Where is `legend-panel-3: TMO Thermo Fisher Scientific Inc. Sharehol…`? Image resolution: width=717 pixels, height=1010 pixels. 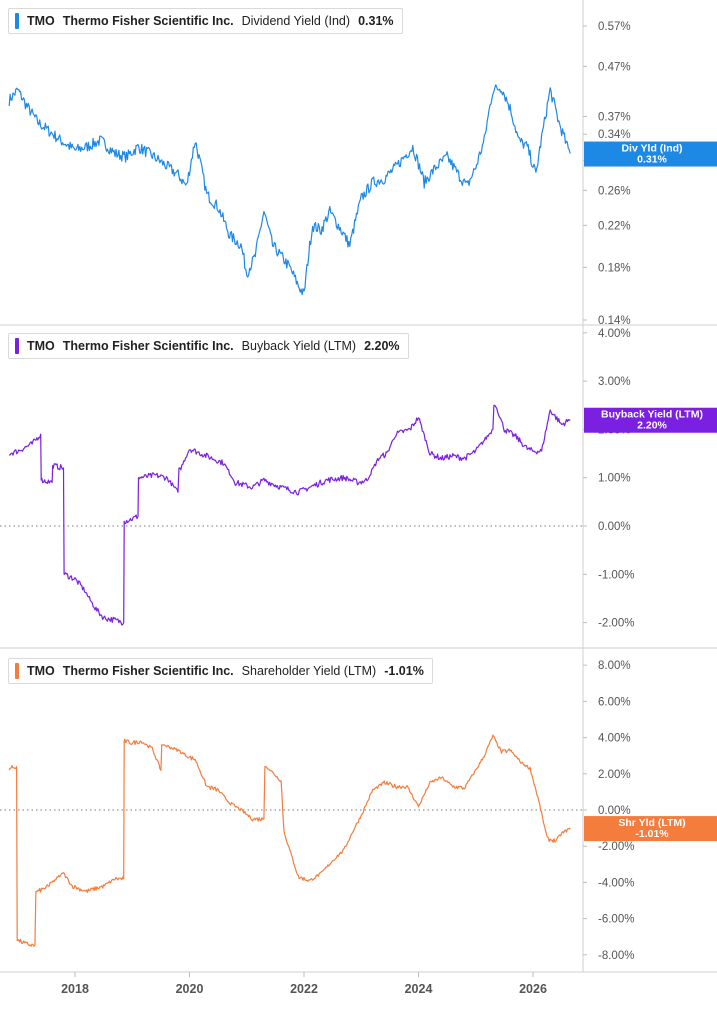
legend-panel-3: TMO Thermo Fisher Scientific Inc. Sharehol… is located at coordinates (220, 671).